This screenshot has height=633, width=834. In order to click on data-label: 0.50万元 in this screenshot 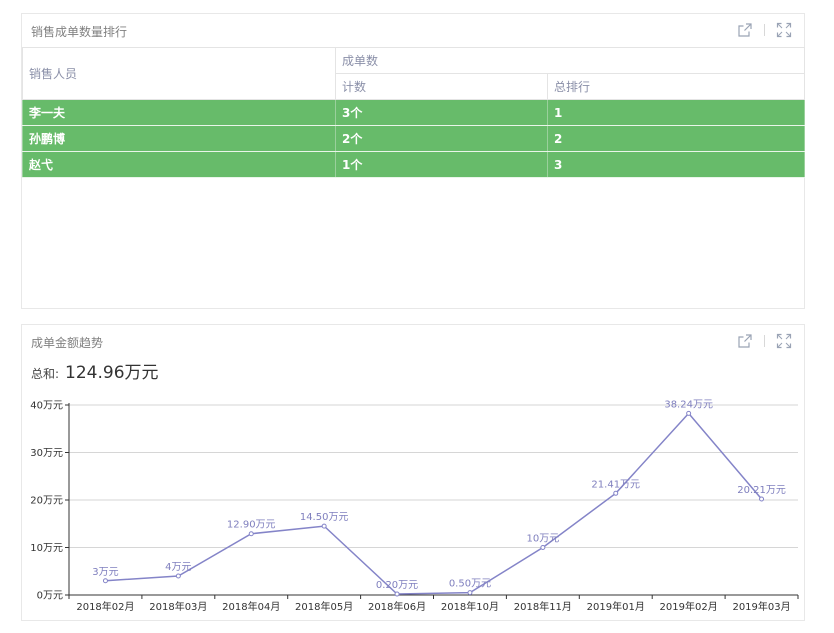, I will do `click(470, 584)`.